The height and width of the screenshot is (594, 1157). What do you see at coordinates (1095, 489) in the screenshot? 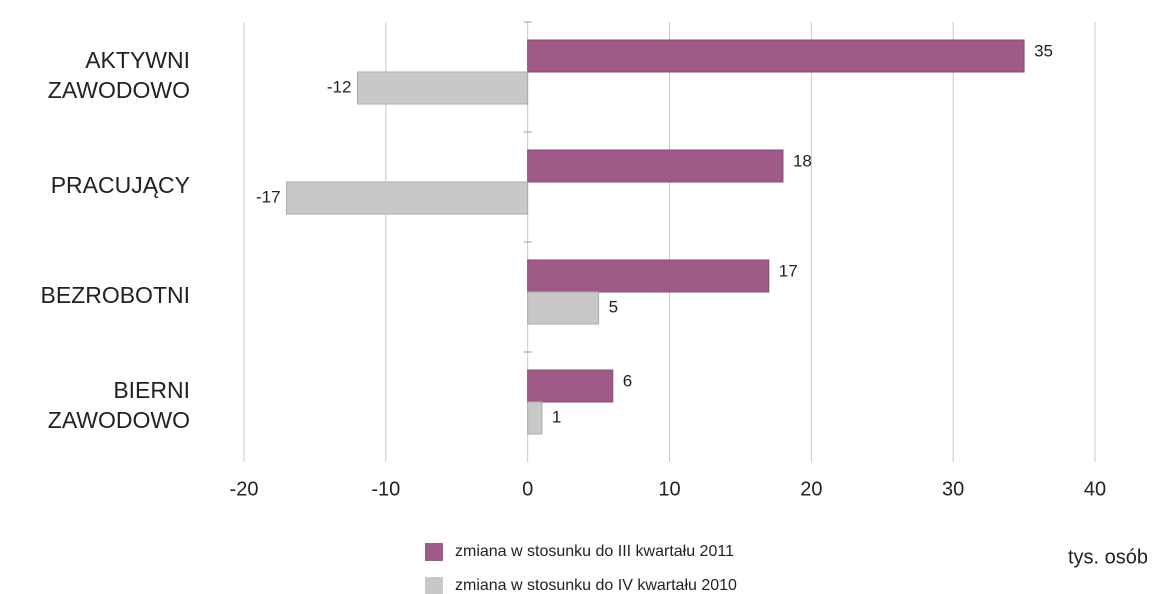
I see `x-tick-label: 40` at bounding box center [1095, 489].